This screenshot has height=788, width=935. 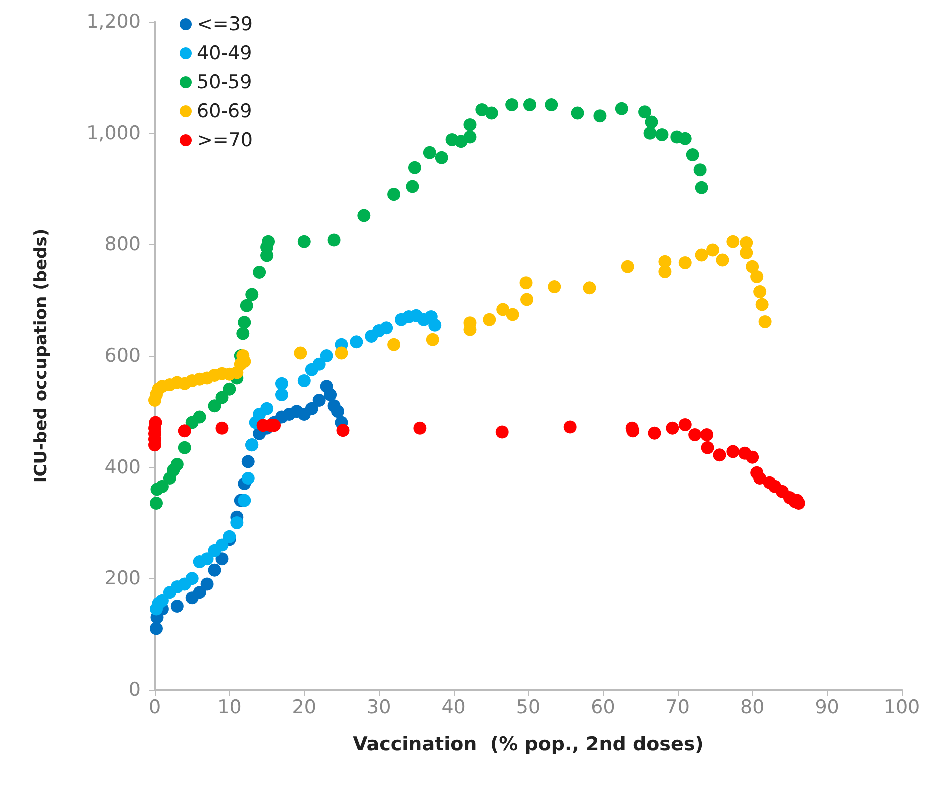 What do you see at coordinates (454, 707) in the screenshot?
I see `x-tick-label: 40` at bounding box center [454, 707].